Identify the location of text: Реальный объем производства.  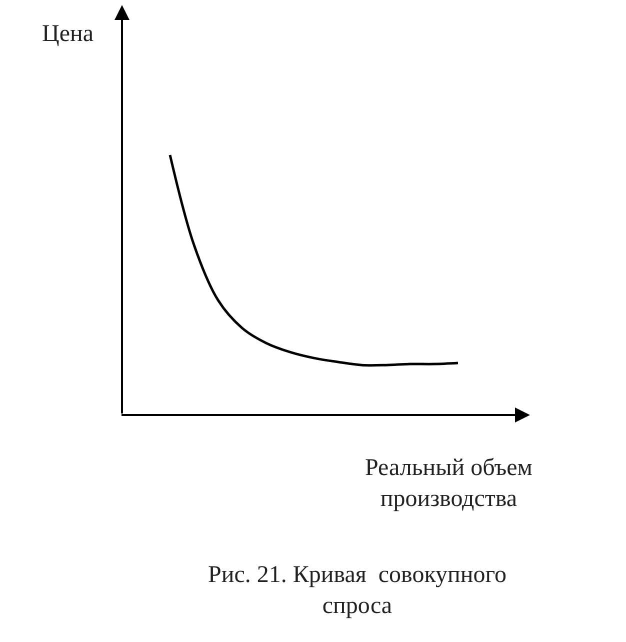
(448, 483).